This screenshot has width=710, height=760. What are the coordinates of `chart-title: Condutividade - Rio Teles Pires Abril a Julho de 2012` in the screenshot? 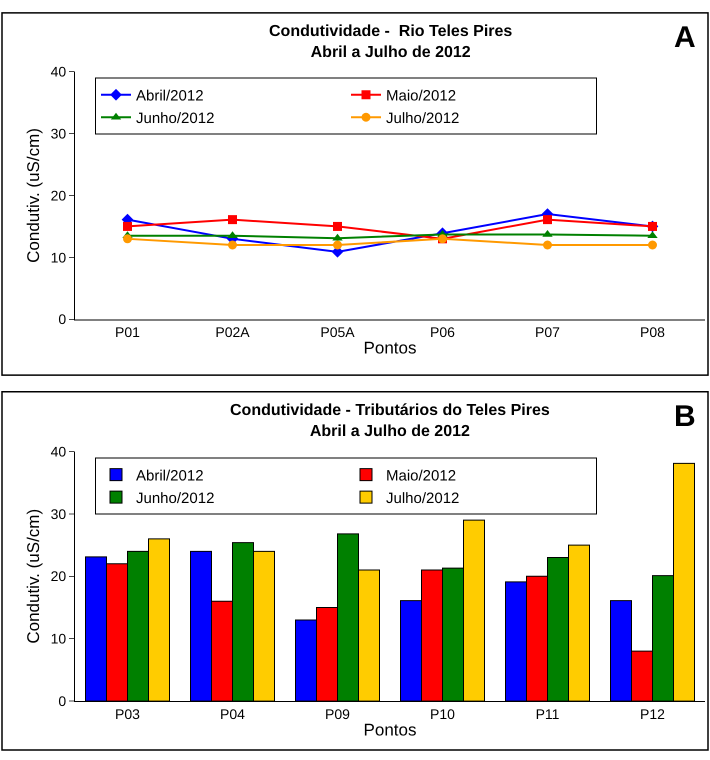 It's located at (390, 42).